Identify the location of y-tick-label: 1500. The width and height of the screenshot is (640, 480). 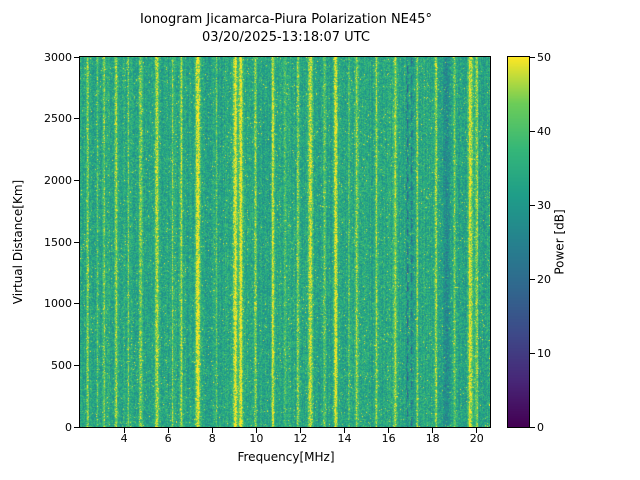
(58, 242).